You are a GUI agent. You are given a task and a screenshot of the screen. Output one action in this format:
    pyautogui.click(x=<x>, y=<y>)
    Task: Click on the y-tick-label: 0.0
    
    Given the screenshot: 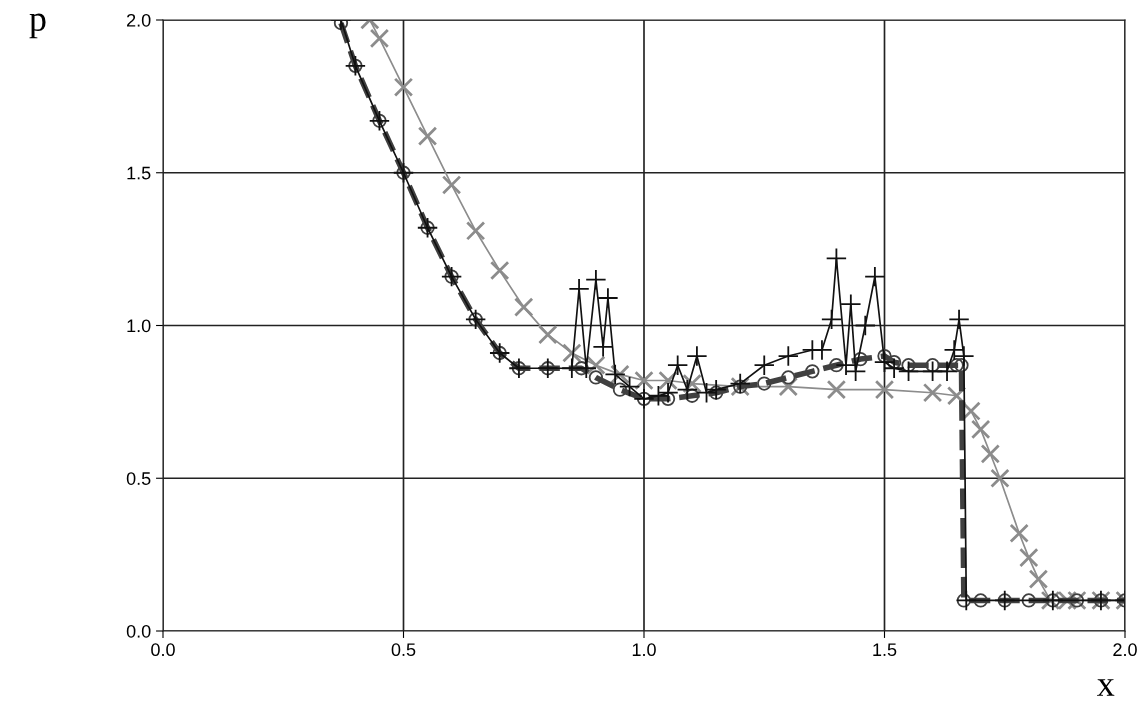 What is the action you would take?
    pyautogui.click(x=138, y=631)
    